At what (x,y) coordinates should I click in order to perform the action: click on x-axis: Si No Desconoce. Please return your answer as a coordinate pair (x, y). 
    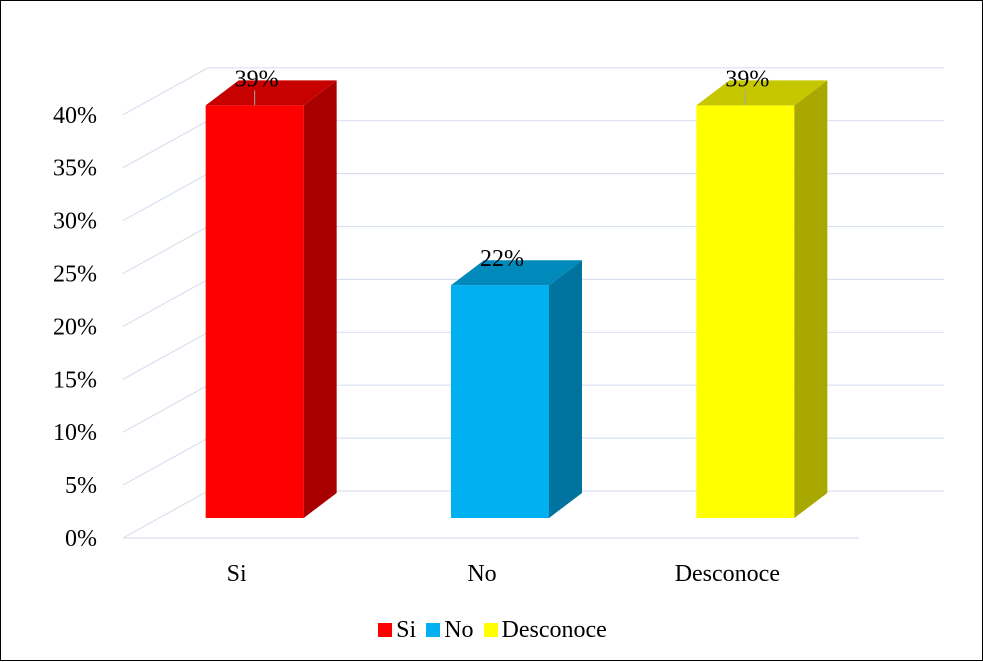
    Looking at the image, I should click on (503, 574).